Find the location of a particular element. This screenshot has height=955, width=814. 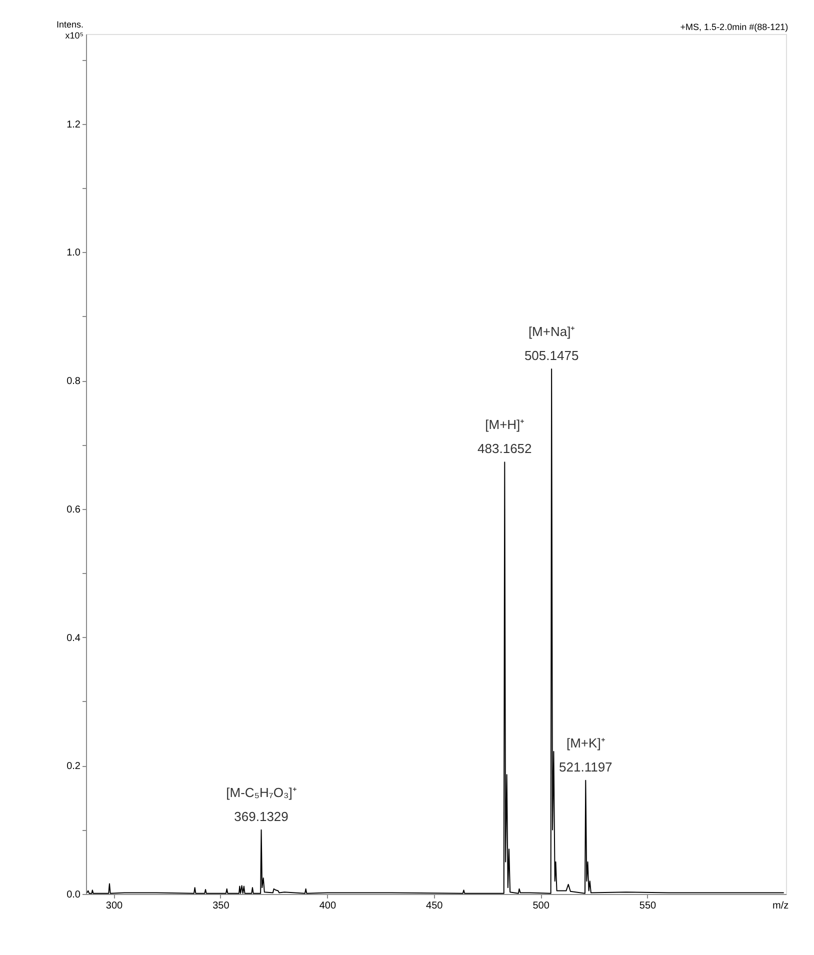

y-tick-label: 0.6 is located at coordinates (73, 510).